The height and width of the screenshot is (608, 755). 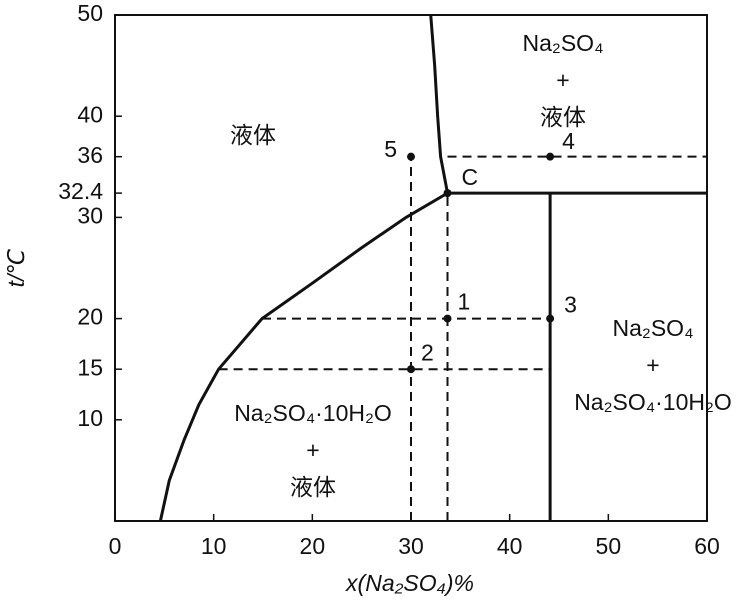 I want to click on x-tick-label: 20, so click(x=313, y=546).